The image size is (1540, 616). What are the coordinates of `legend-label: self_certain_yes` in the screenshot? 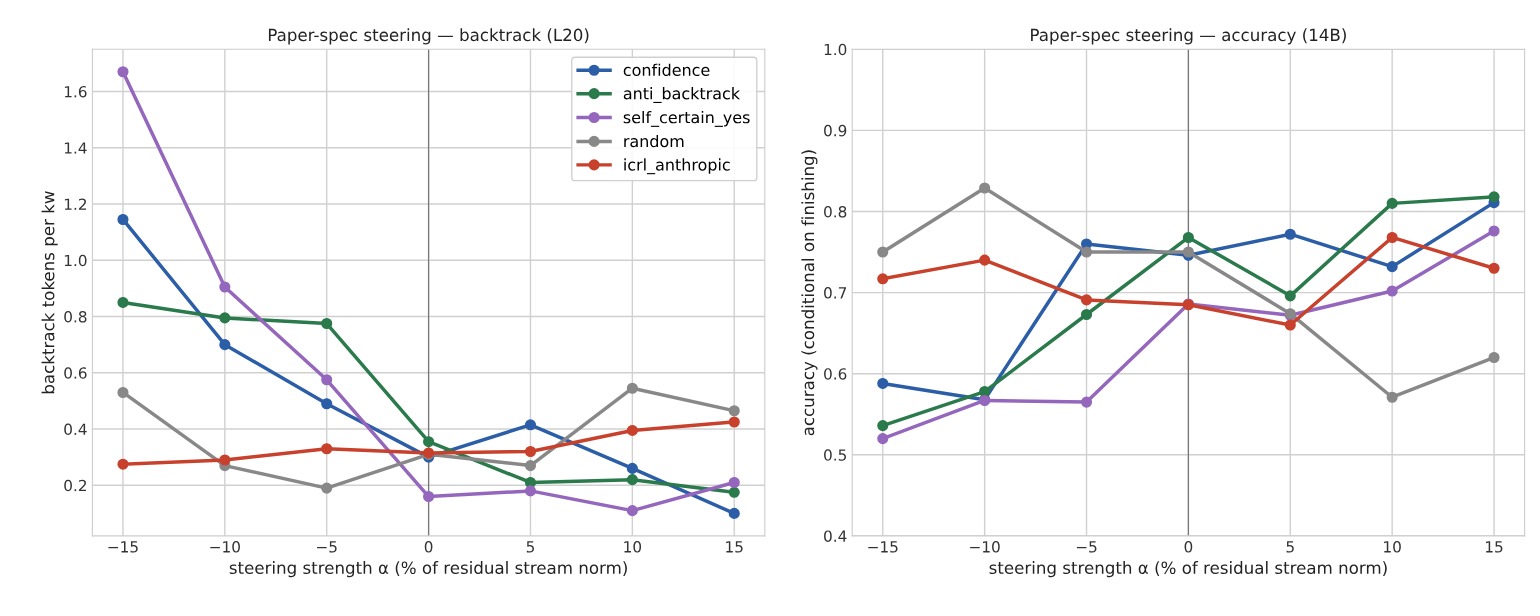 It's located at (686, 118).